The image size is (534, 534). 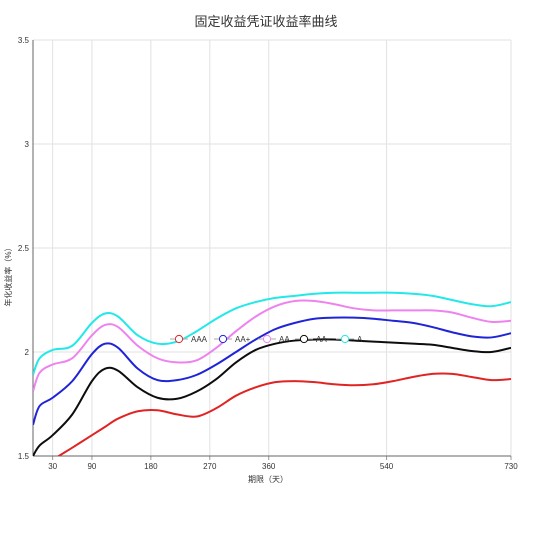 What do you see at coordinates (210, 466) in the screenshot?
I see `x-tick-label: 270` at bounding box center [210, 466].